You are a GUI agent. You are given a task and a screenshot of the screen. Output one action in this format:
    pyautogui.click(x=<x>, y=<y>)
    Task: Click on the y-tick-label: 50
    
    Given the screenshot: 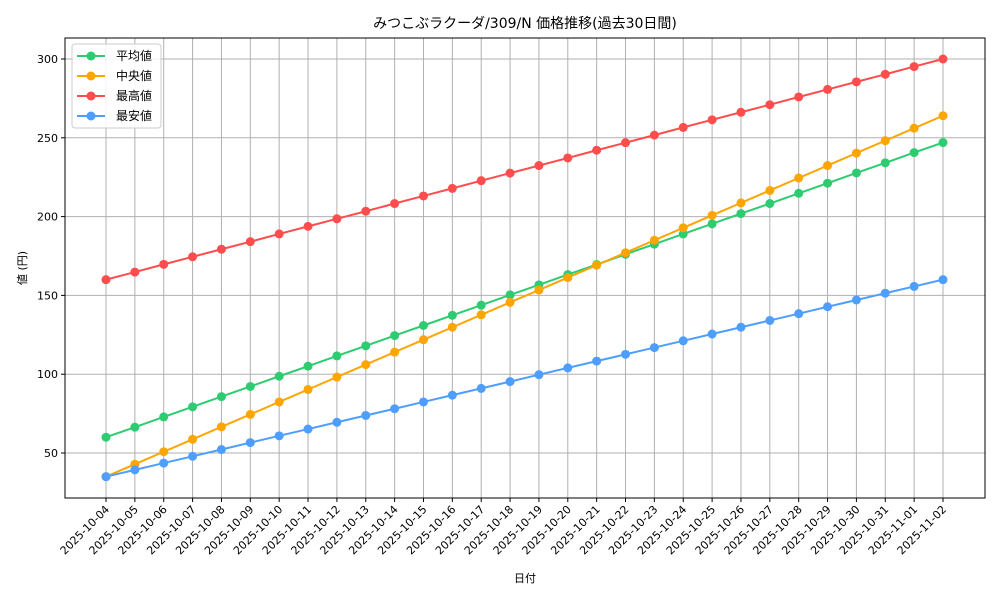 What is the action you would take?
    pyautogui.click(x=51, y=453)
    